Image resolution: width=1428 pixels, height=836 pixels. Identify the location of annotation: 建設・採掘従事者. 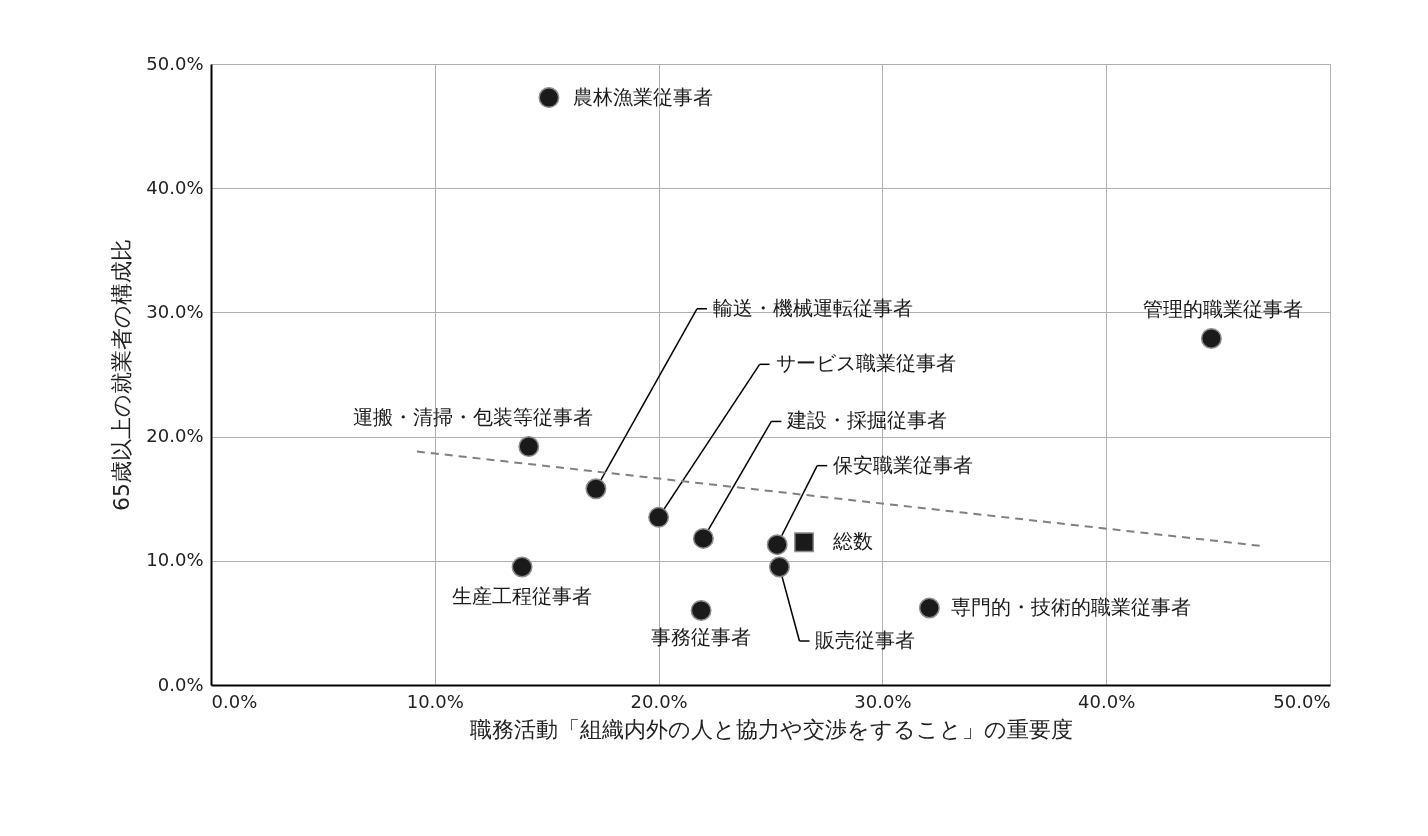
(867, 420).